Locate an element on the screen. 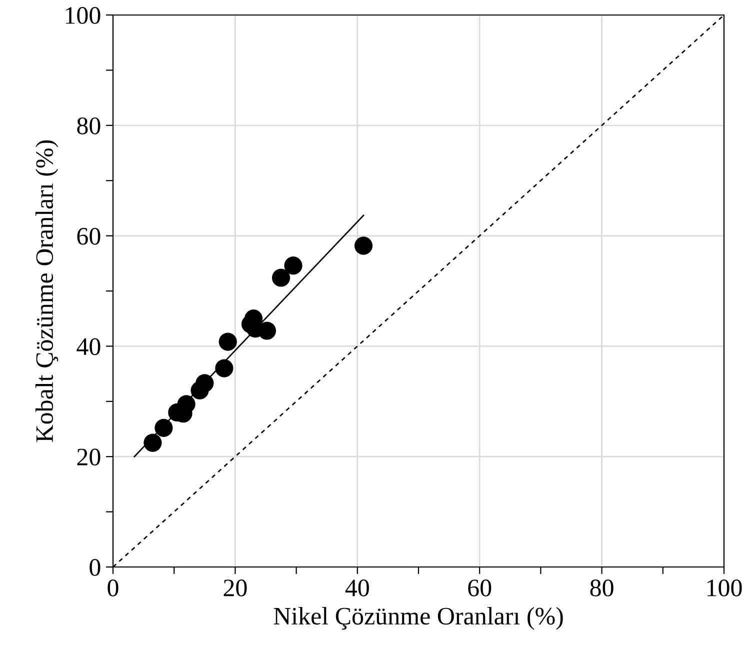  y-tick-label: 40 is located at coordinates (88, 347).